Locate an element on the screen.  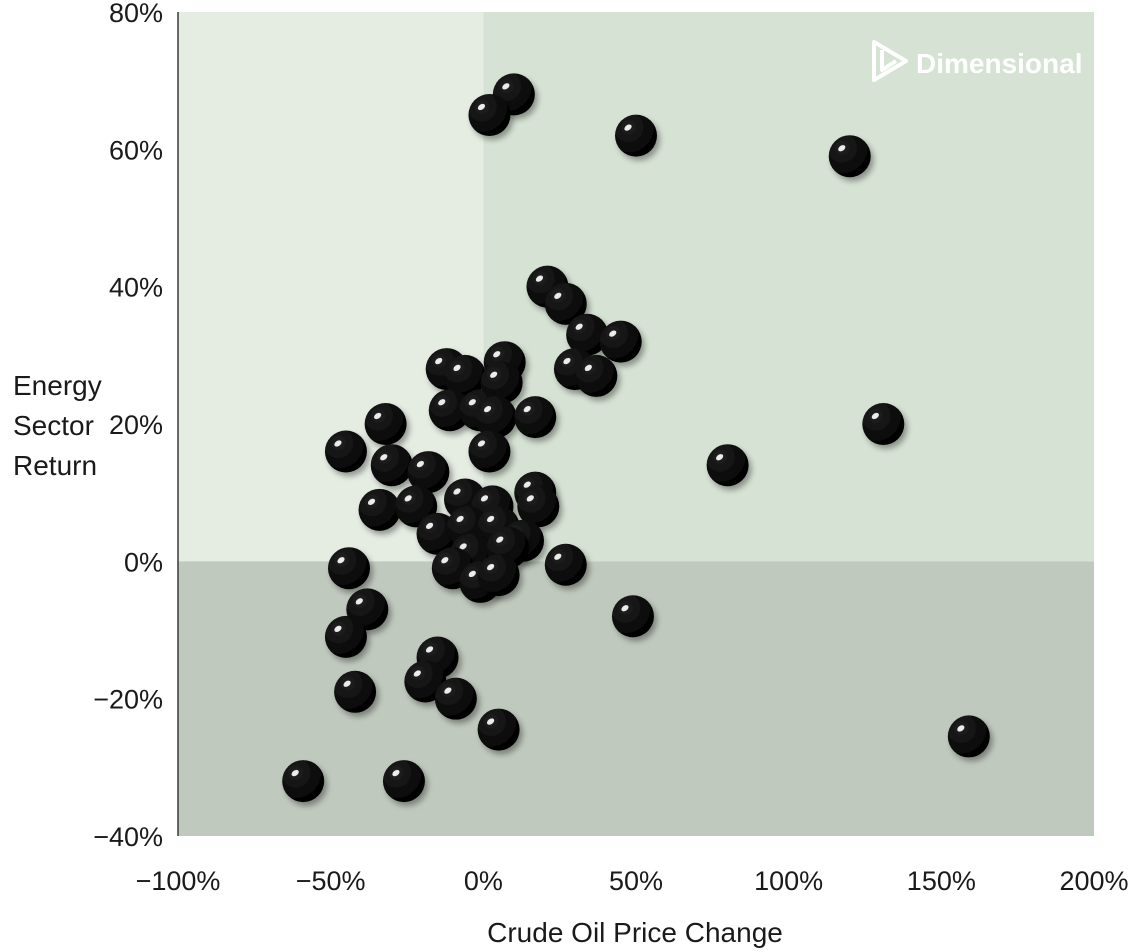
y-axis-title-line-1: Energy is located at coordinates (57, 385).